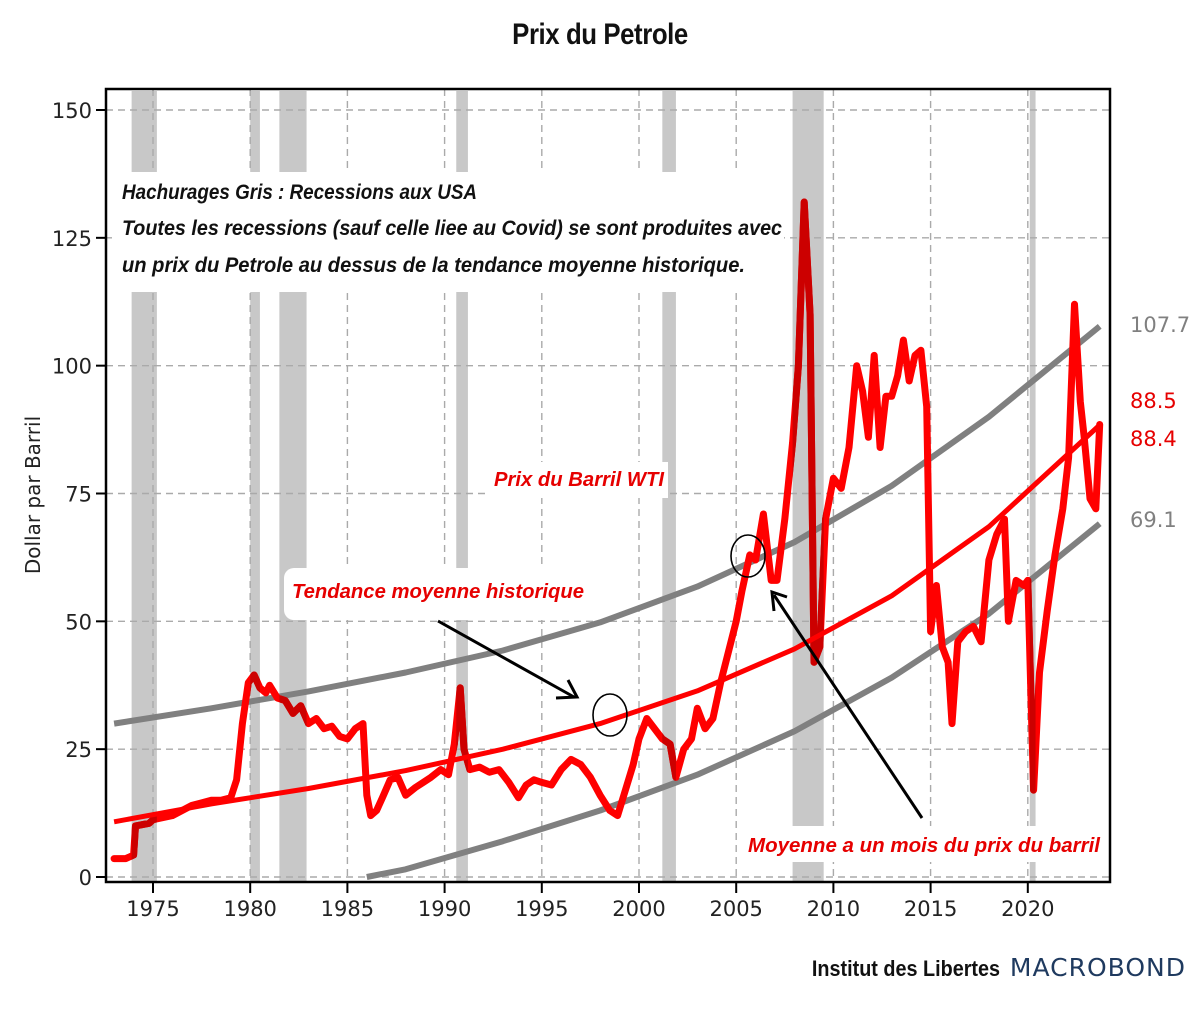  What do you see at coordinates (1153, 439) in the screenshot?
I see `end-label-trend: 88.4` at bounding box center [1153, 439].